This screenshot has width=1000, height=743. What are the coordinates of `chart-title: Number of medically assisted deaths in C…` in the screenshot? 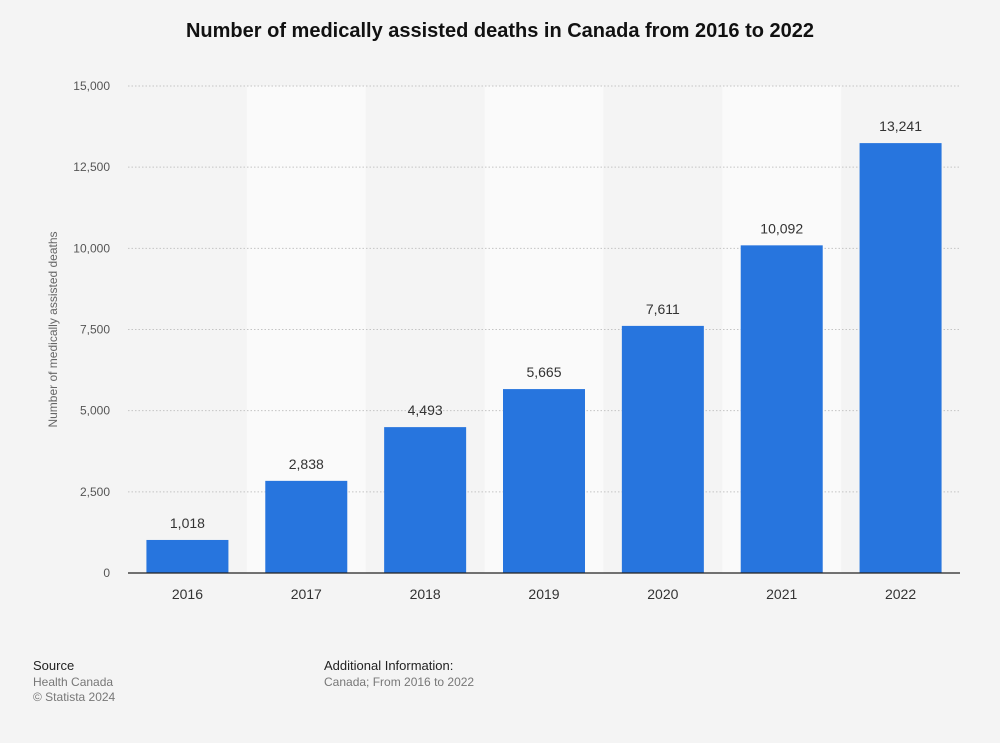 It's located at (499, 31).